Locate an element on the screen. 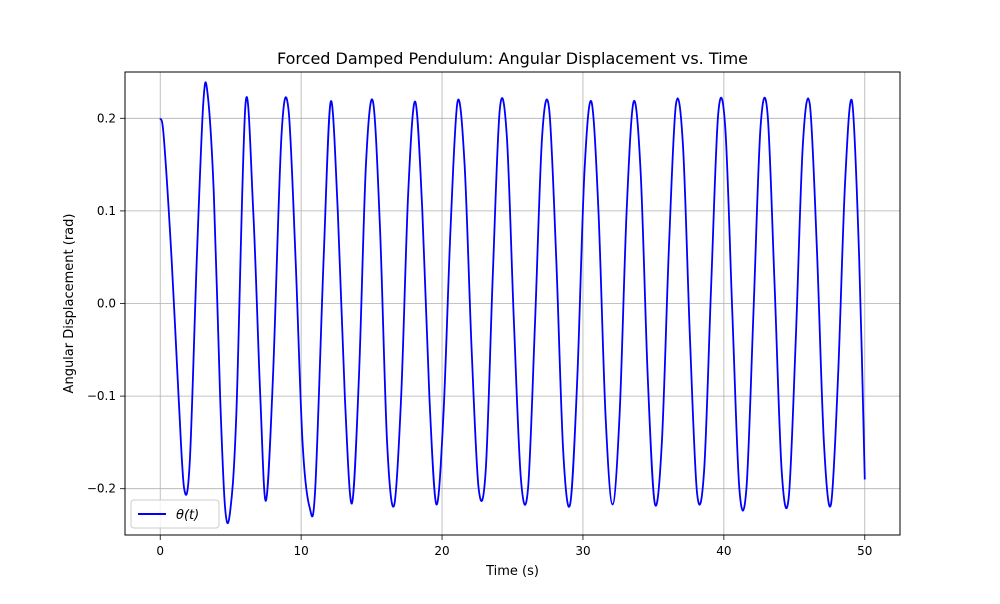 The width and height of the screenshot is (1000, 604). y-tick-label: −0.1 is located at coordinates (101, 396).